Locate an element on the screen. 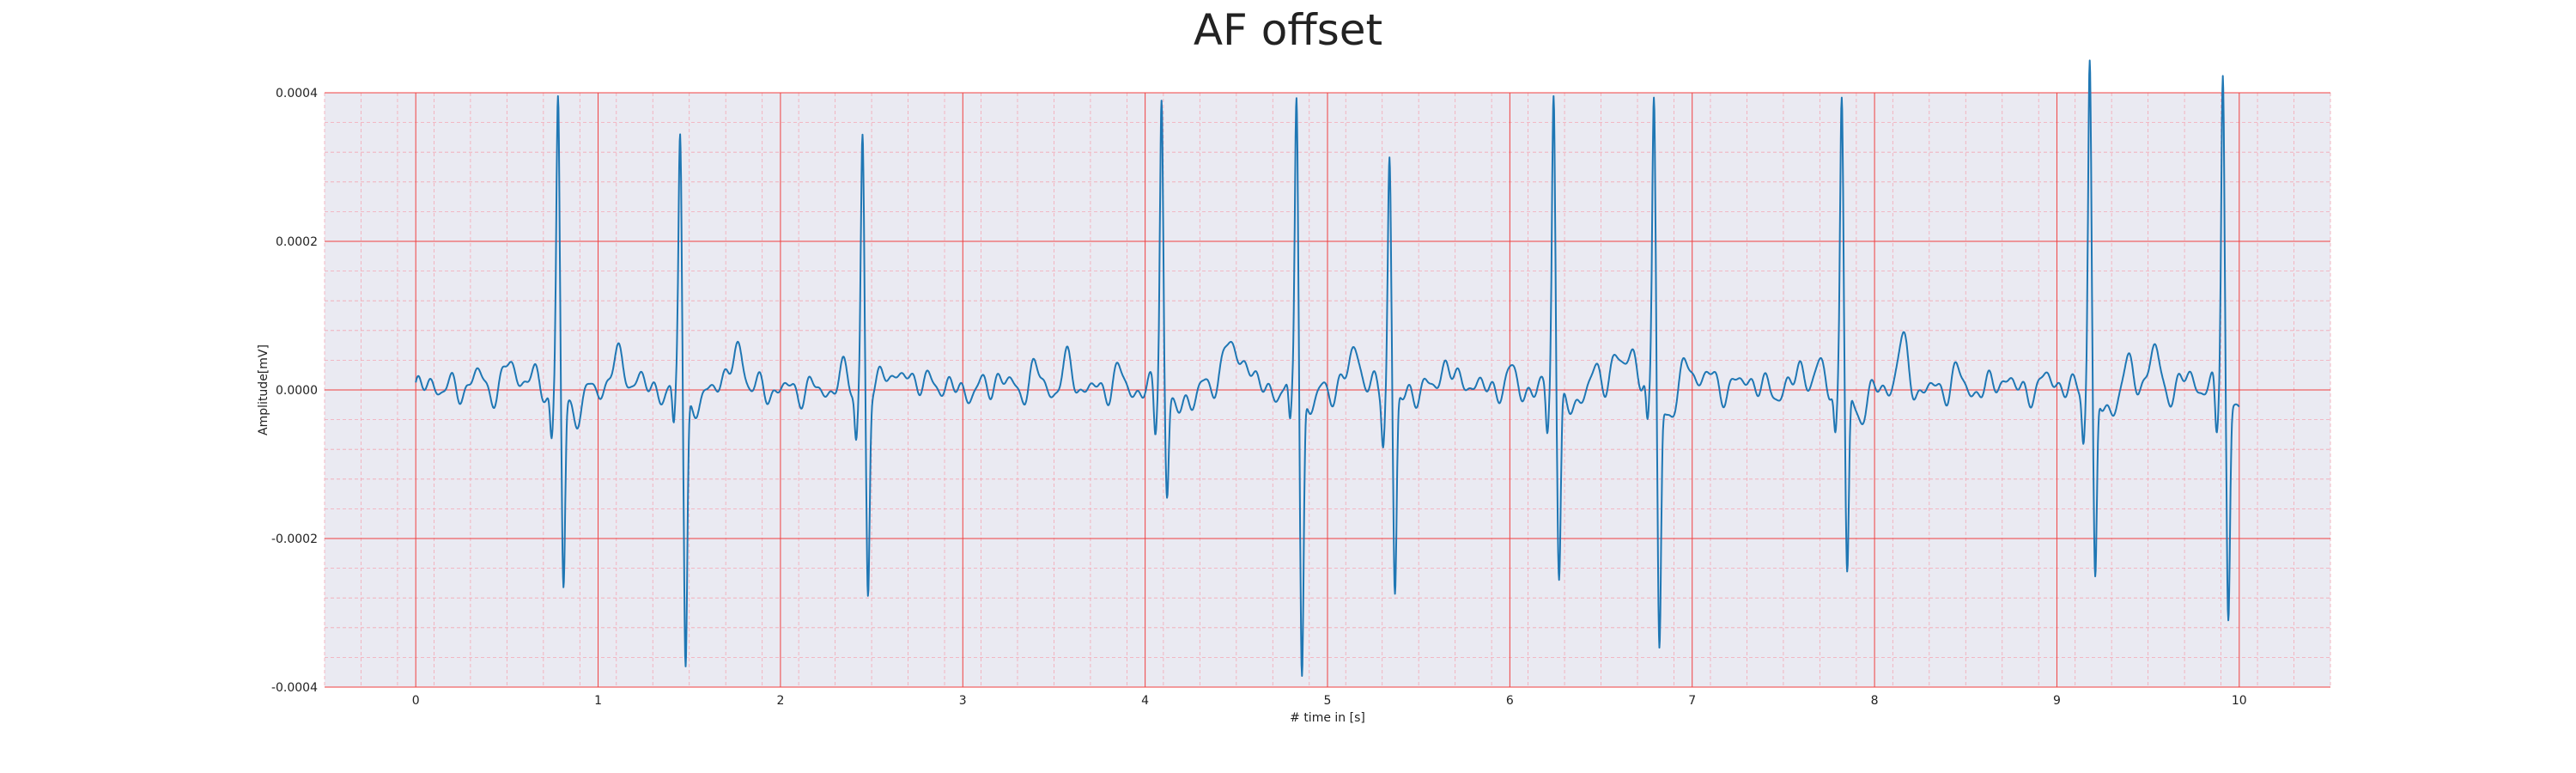 The width and height of the screenshot is (2576, 773). x-tick-label: 4 is located at coordinates (1145, 701).